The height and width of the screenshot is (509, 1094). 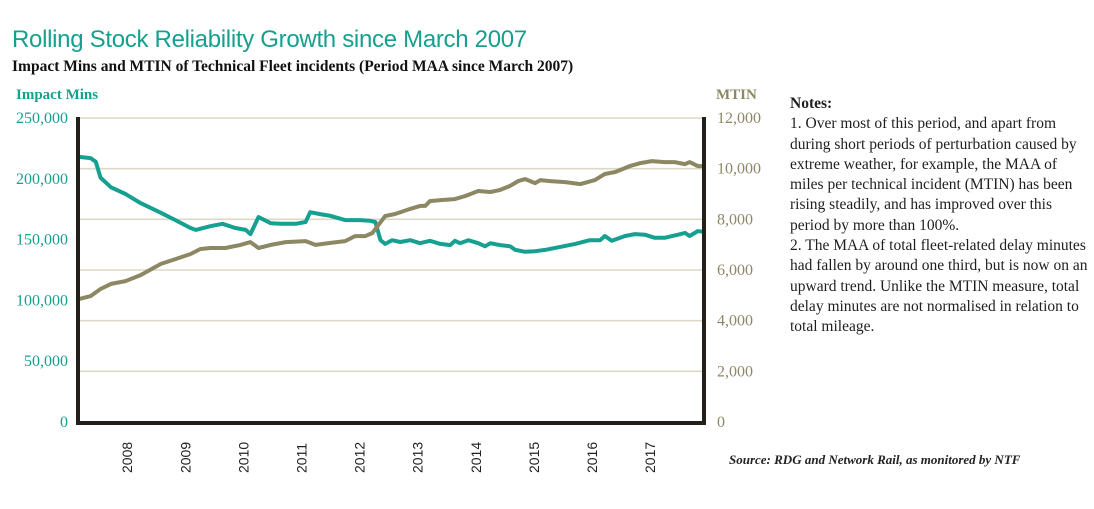 I want to click on x-tick-label: 2013, so click(x=418, y=457).